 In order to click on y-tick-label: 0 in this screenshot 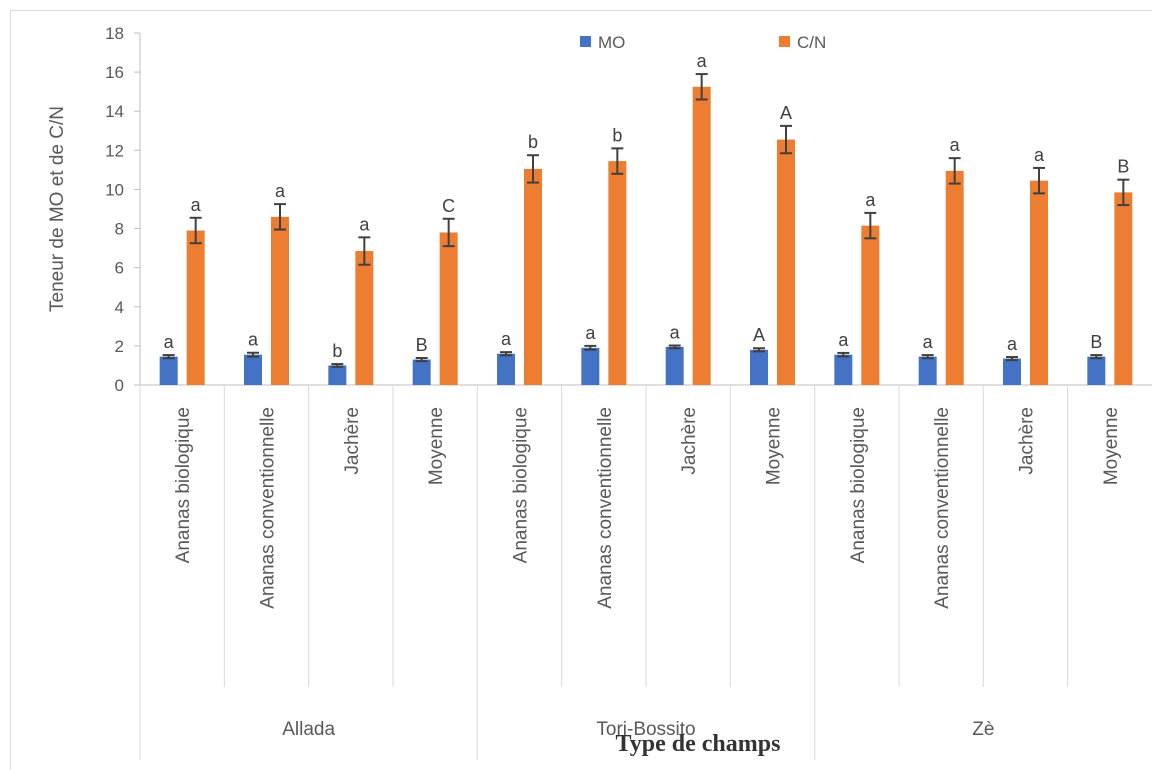, I will do `click(119, 385)`.